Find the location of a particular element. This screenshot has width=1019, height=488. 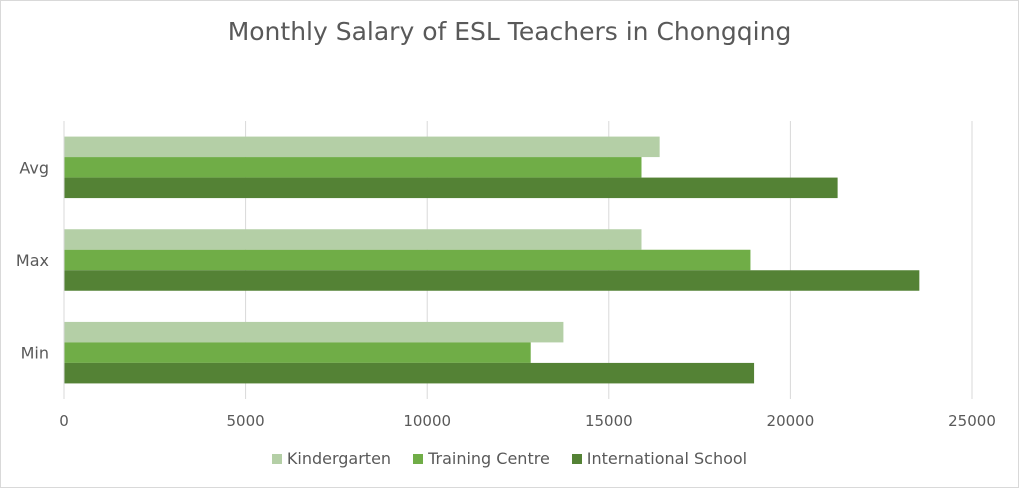

x-tick-label: 0 is located at coordinates (64, 421).